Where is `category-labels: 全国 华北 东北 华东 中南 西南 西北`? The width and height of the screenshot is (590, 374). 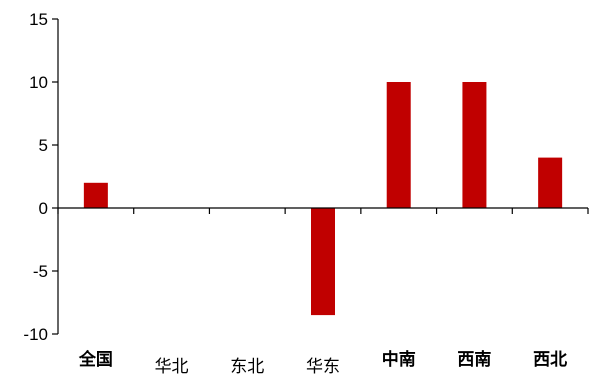 category-labels: 全国 华北 东北 华东 中南 西南 西北 is located at coordinates (322, 361).